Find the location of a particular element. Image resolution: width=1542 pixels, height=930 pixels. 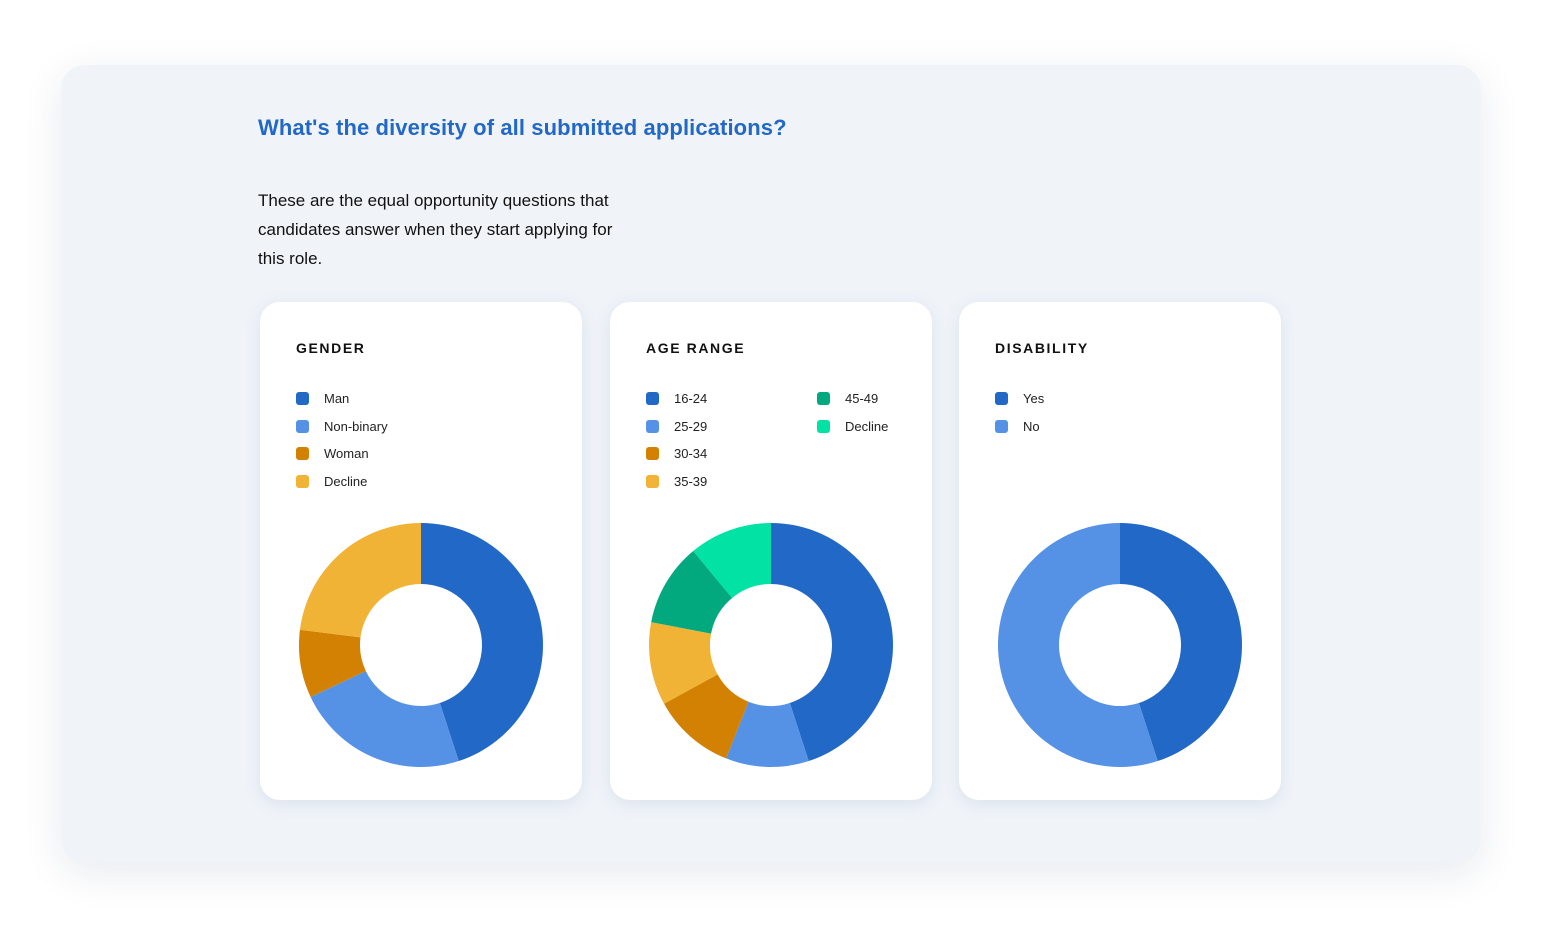

legend-label: 35-39 is located at coordinates (691, 481).